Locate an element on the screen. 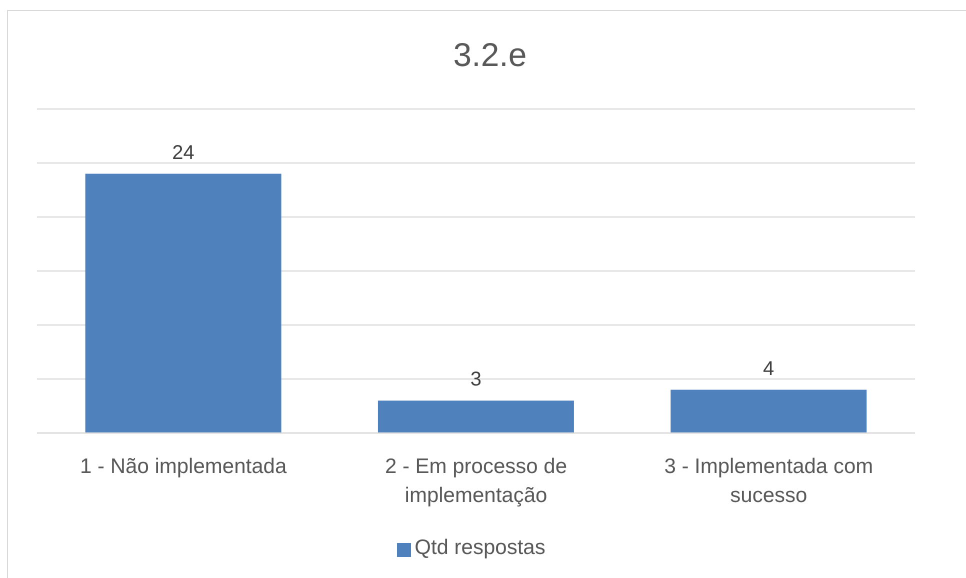 The image size is (966, 578). data-label: 4 is located at coordinates (768, 369).